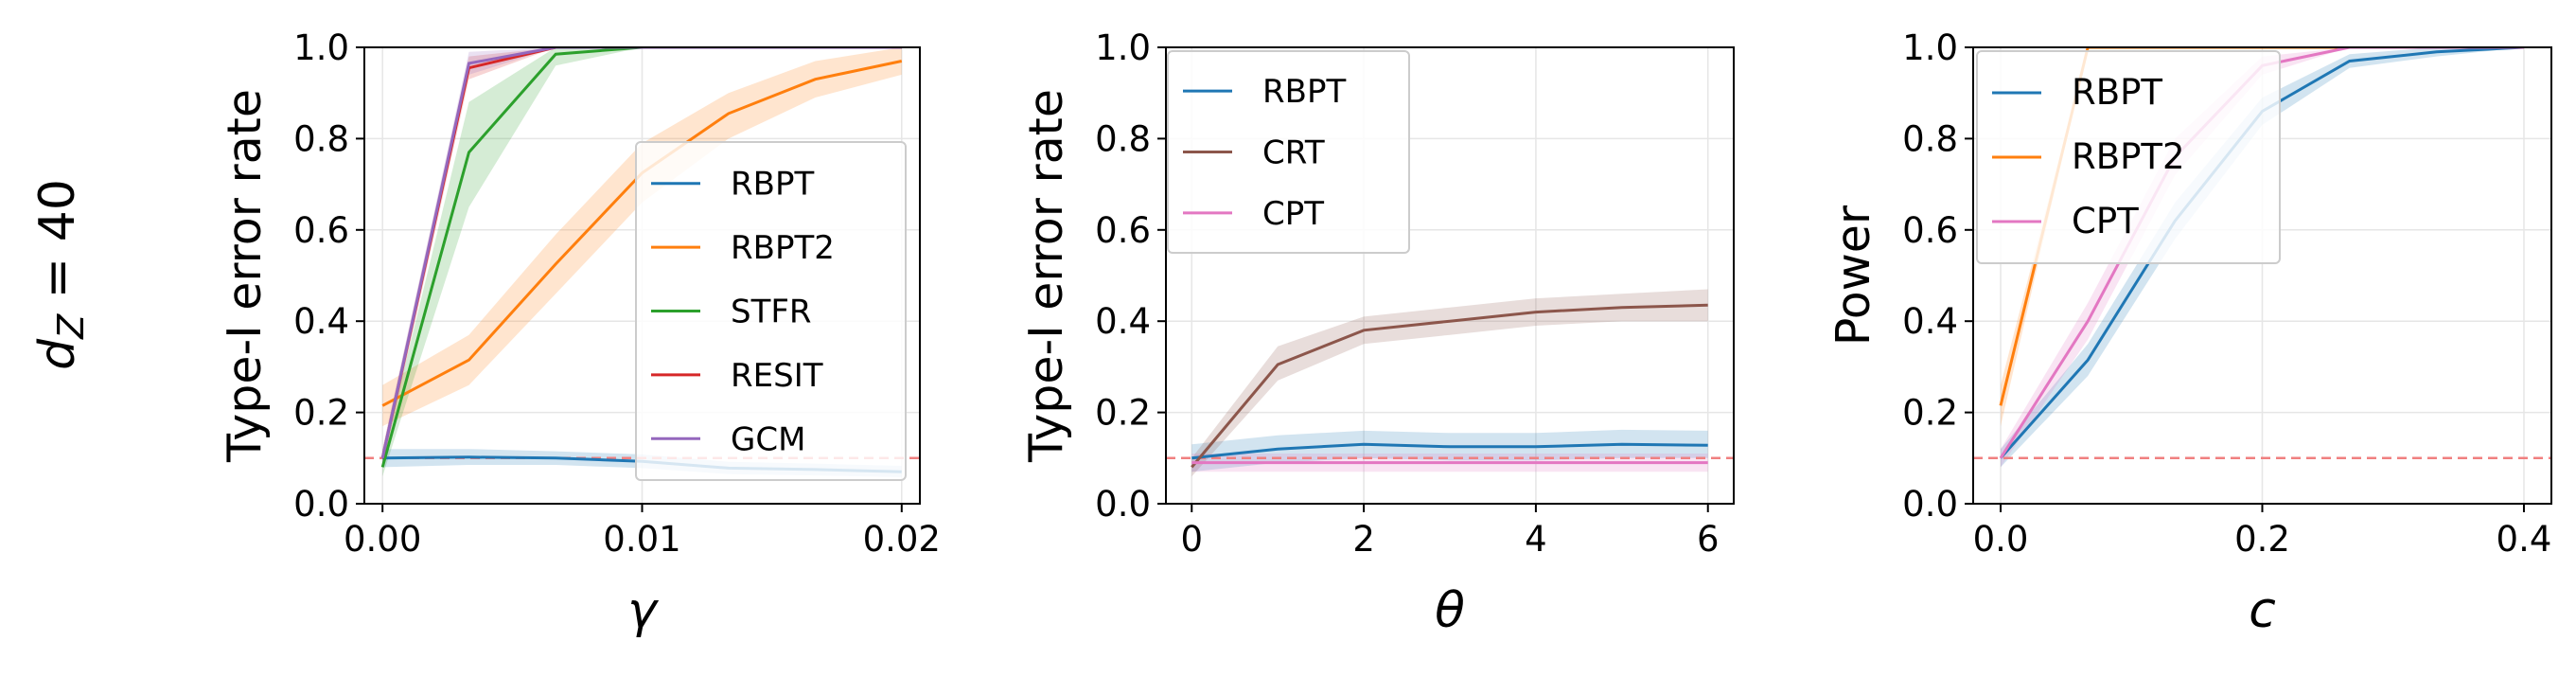  Describe the element at coordinates (1191, 539) in the screenshot. I see `x-tick-label: 0` at that location.